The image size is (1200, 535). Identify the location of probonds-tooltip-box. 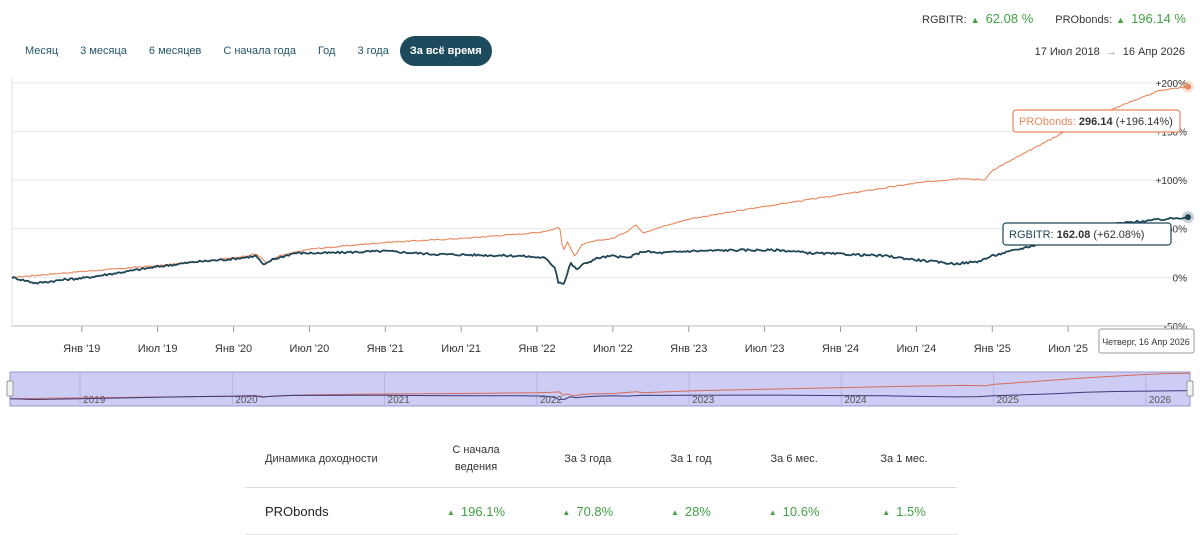
(1096, 121).